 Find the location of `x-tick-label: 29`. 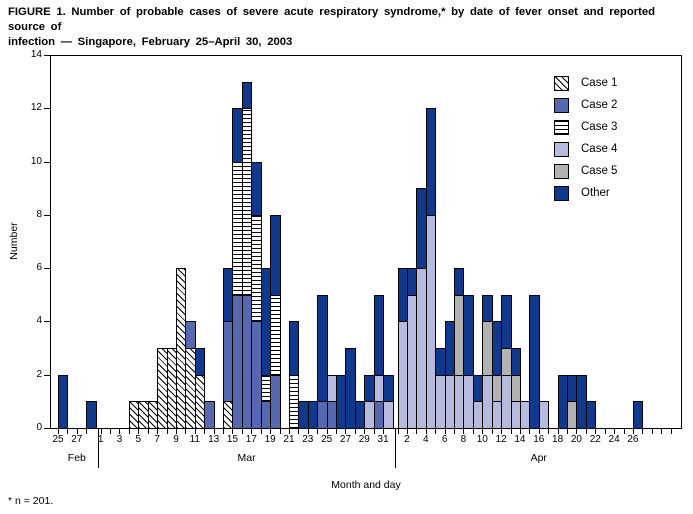

x-tick-label: 29 is located at coordinates (364, 439).